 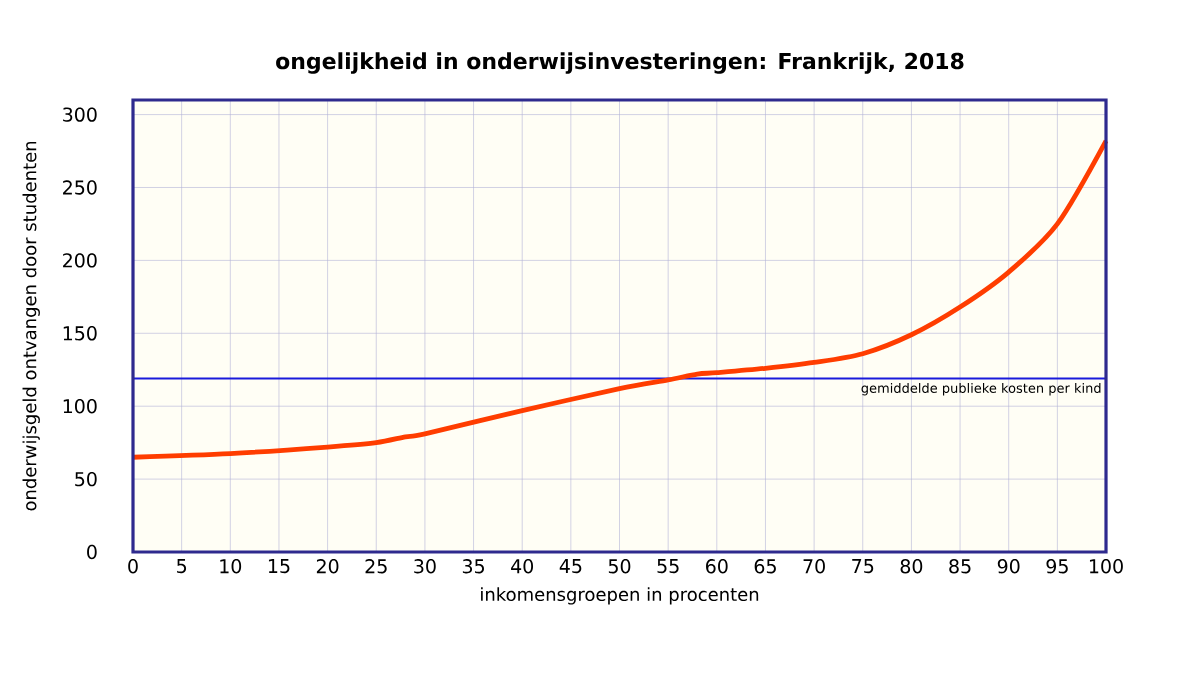 What do you see at coordinates (376, 566) in the screenshot?
I see `x-tick-label: 25` at bounding box center [376, 566].